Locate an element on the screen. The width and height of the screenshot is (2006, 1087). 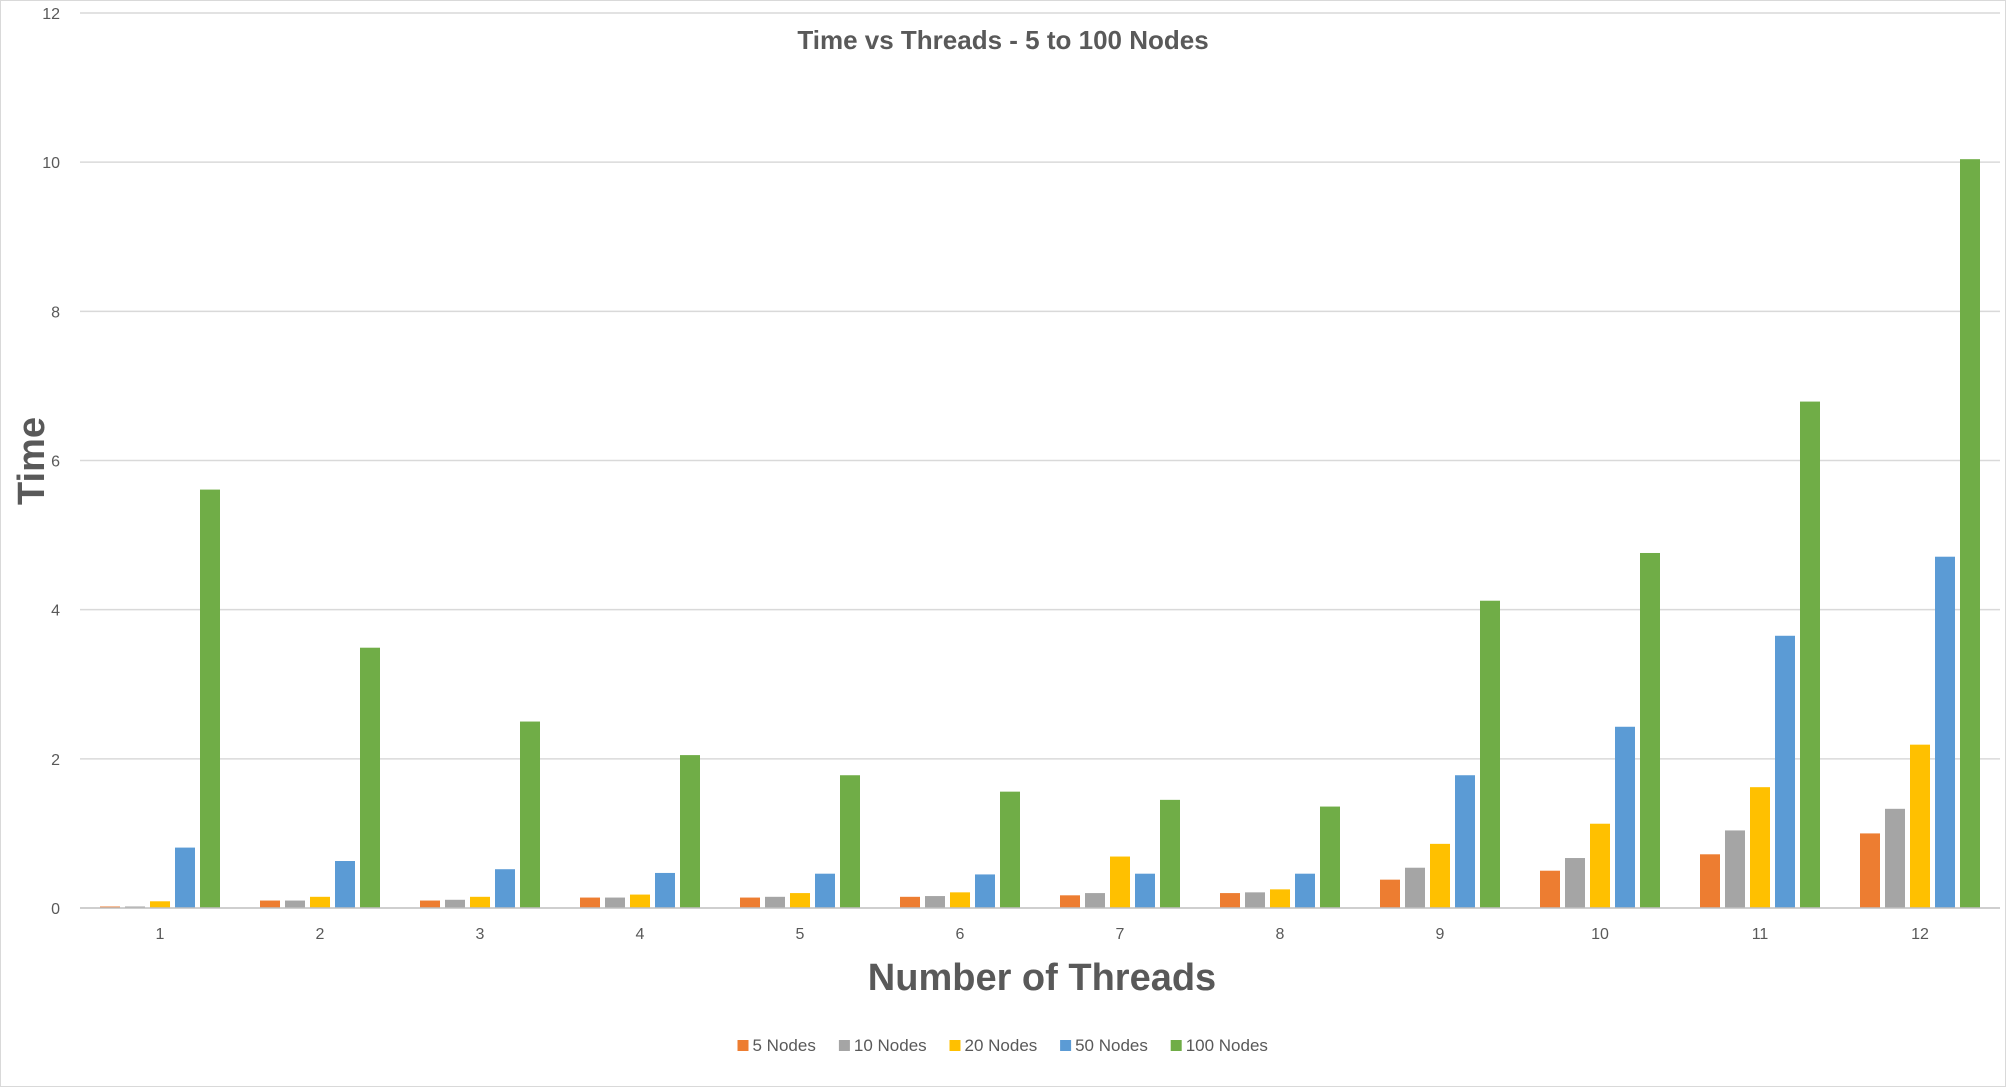
y-tick-label: 12 is located at coordinates (51, 14).